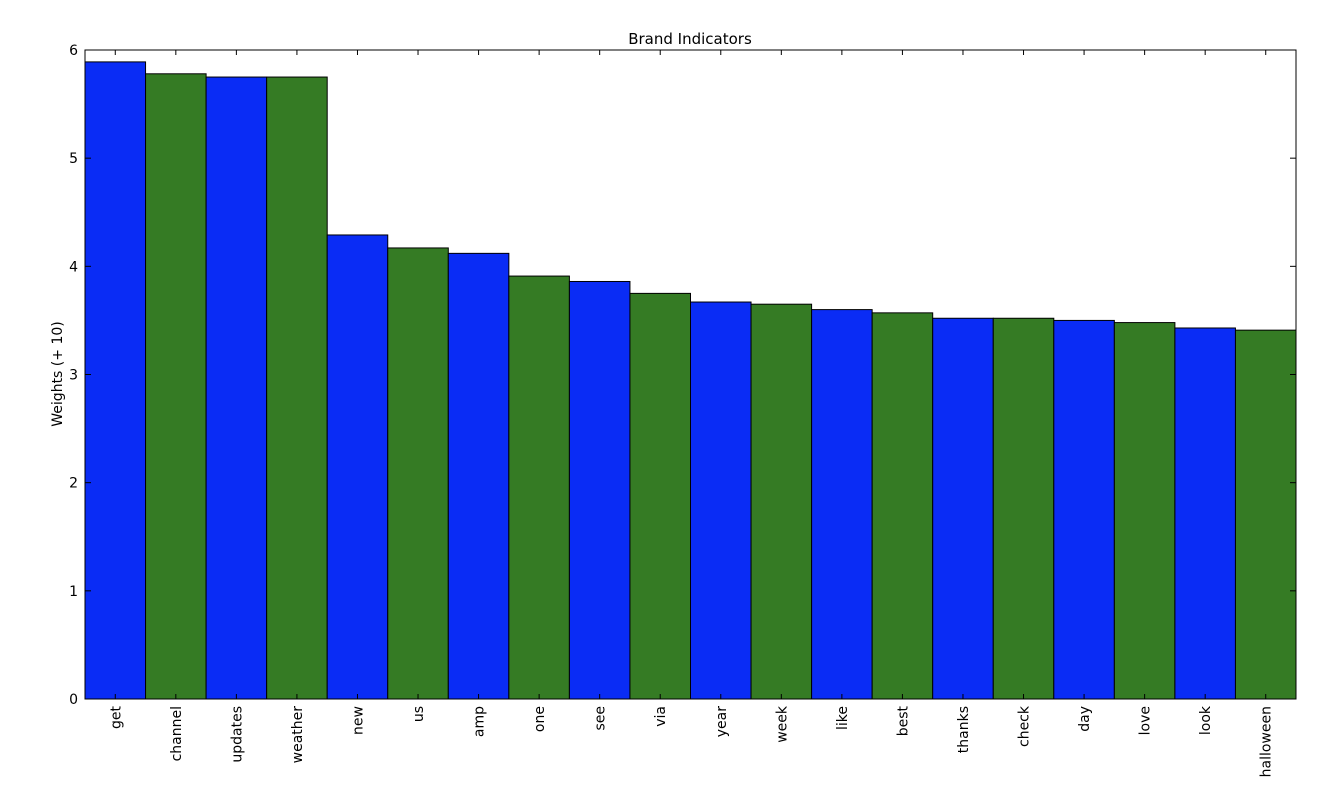 This screenshot has height=796, width=1328. I want to click on bar-one, so click(539, 487).